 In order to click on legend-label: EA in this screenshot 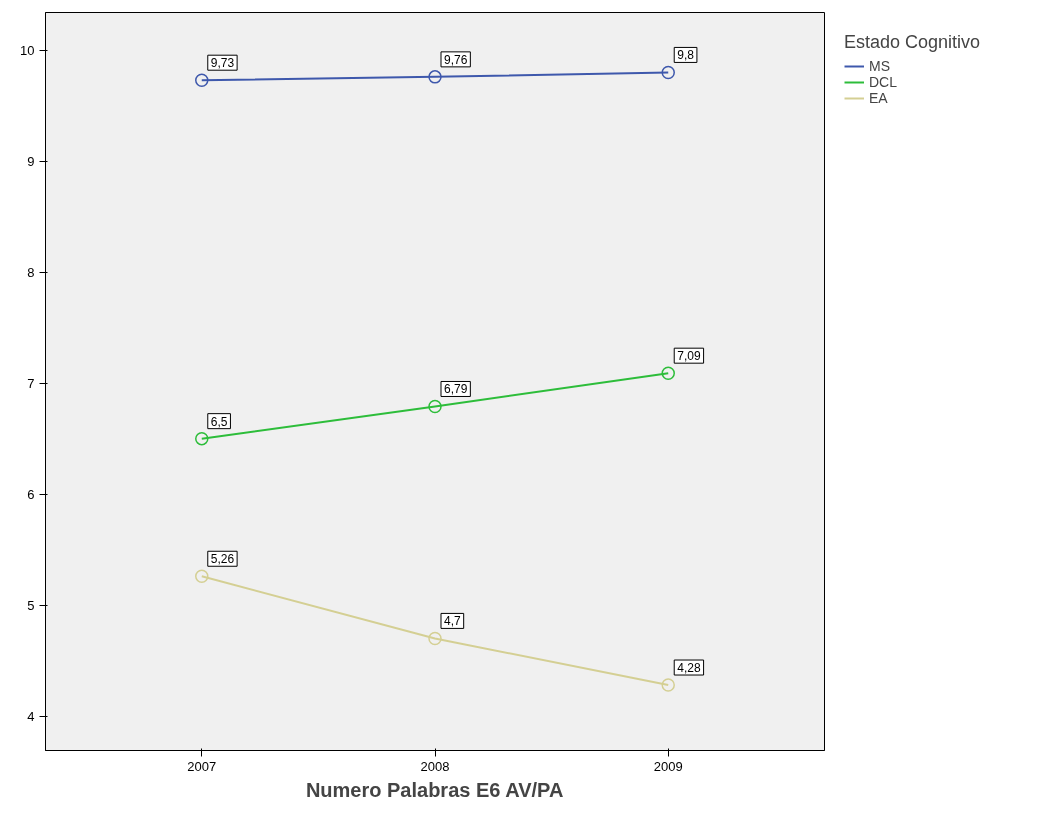, I will do `click(879, 98)`.